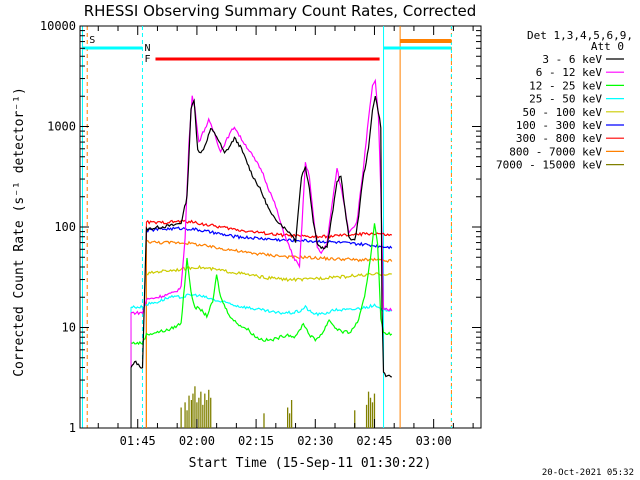 The height and width of the screenshot is (480, 640). I want to click on x-axis-label: Start Time (15-Sep-11 01:30:22), so click(310, 463).